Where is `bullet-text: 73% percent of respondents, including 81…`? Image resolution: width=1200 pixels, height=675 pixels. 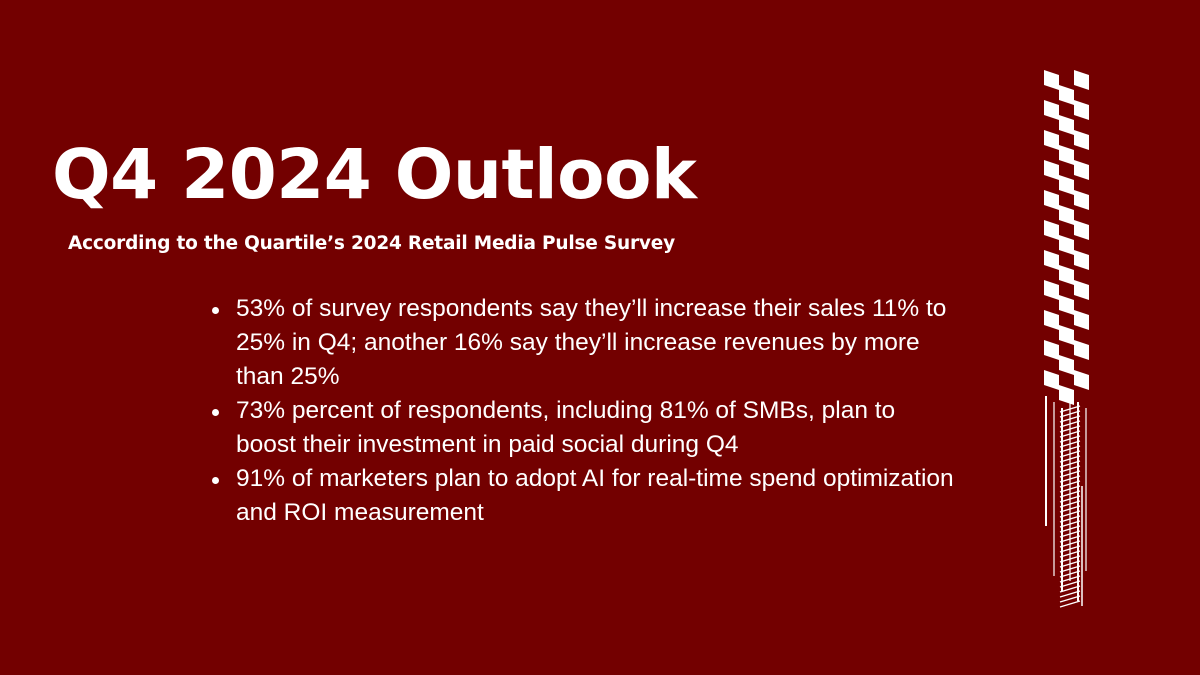 bullet-text: 73% percent of respondents, including 81… is located at coordinates (566, 427).